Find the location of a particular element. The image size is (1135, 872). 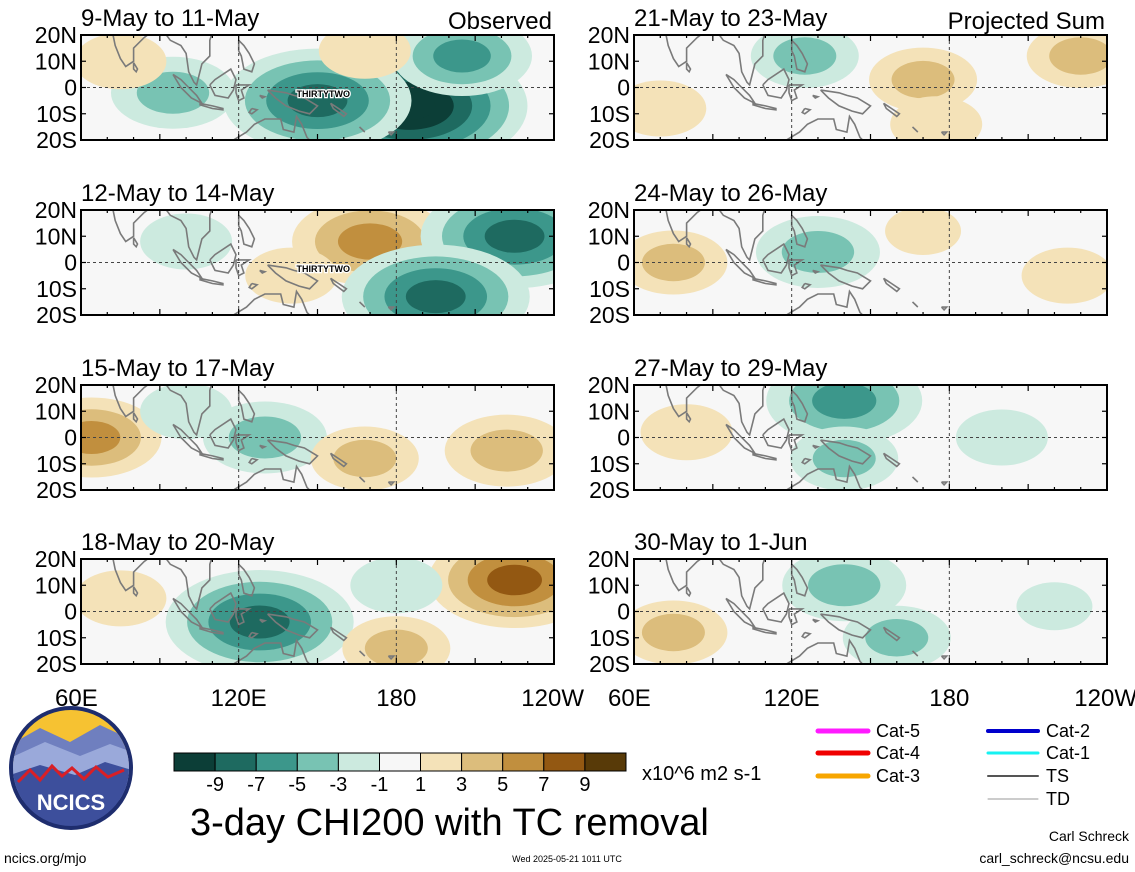

footer-url: ncics.org/mjo is located at coordinates (45, 858).